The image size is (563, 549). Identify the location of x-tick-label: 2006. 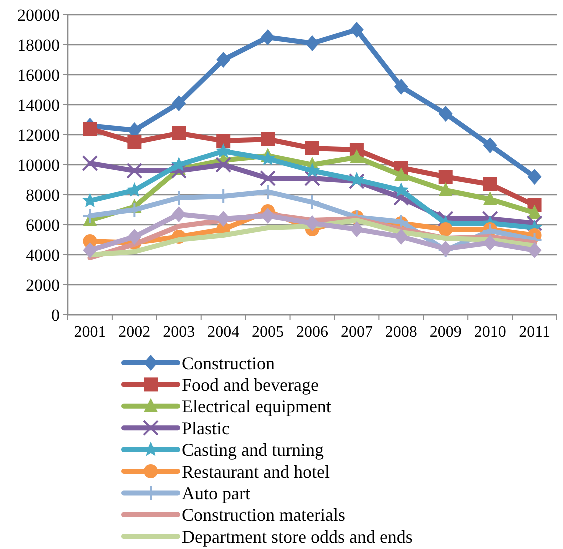
(312, 332).